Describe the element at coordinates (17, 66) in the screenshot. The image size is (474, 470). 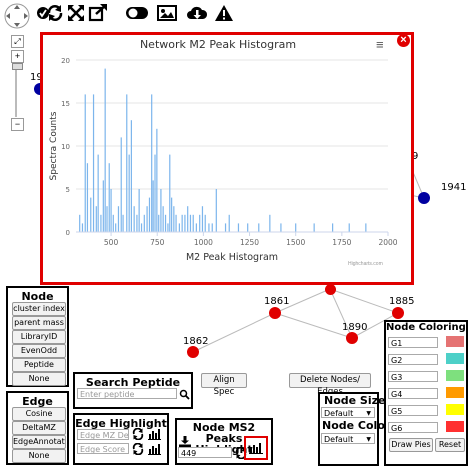
I see `zoom-slider-handle` at that location.